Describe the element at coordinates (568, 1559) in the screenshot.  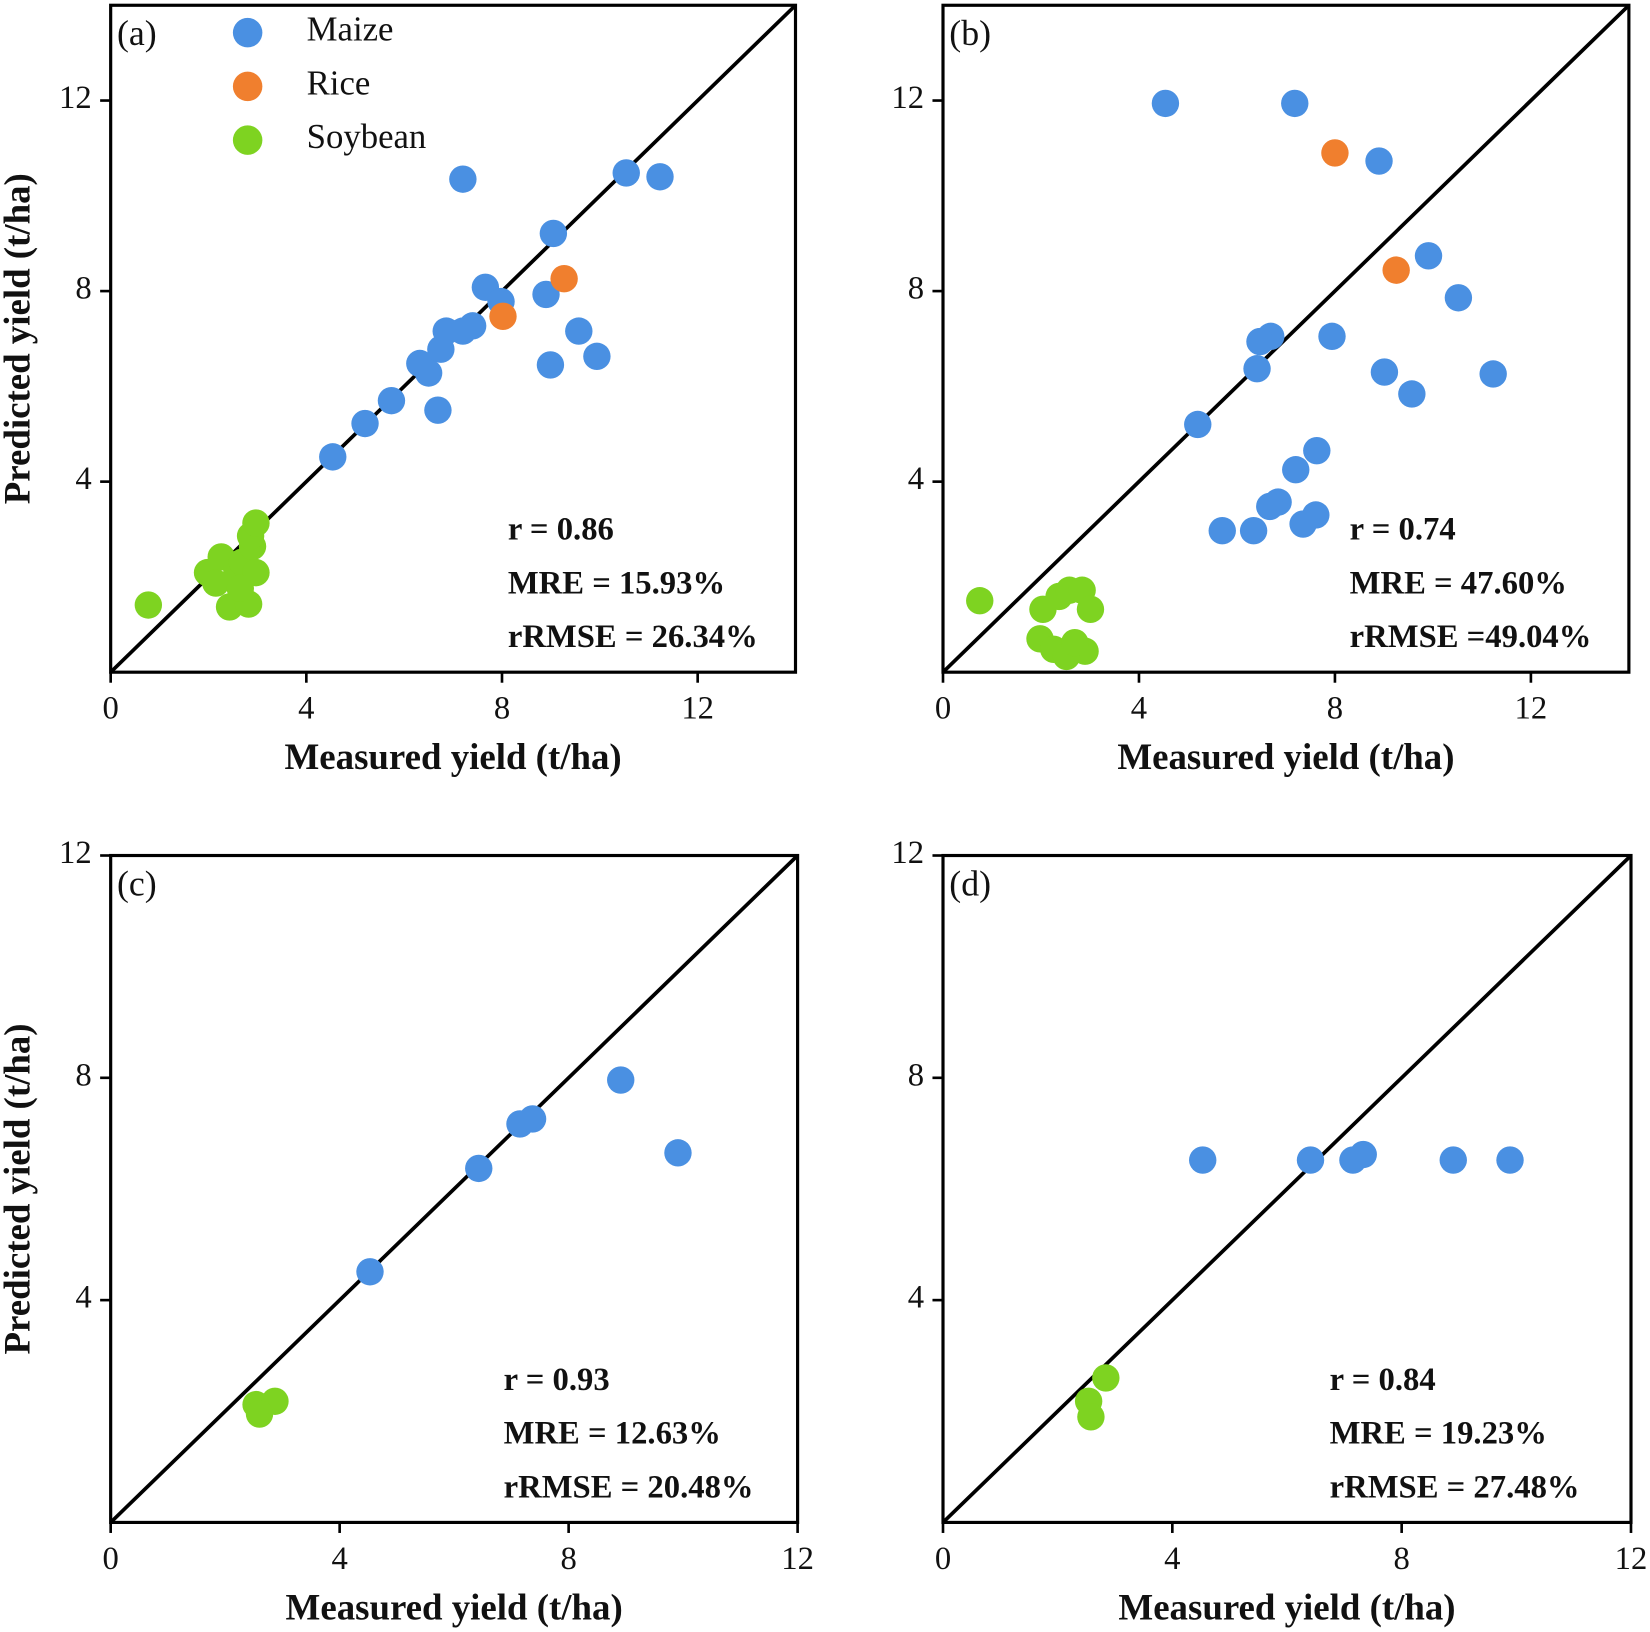
I see `x-tick-label: 8` at that location.